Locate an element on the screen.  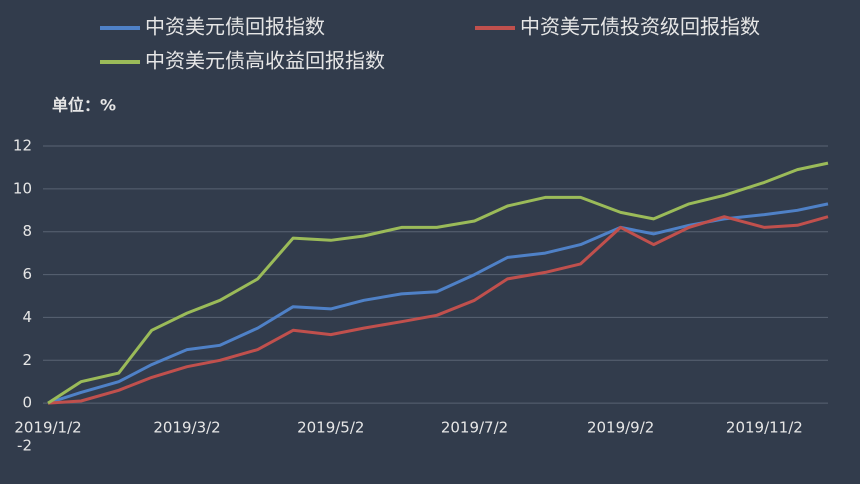
x-tick-label: 2019/3/2 is located at coordinates (186, 428).